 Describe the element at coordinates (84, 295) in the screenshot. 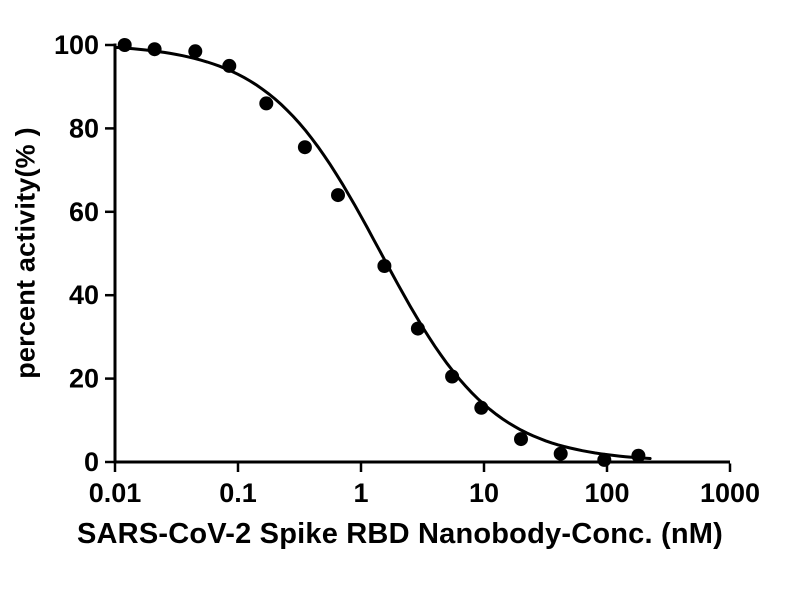

I see `y-tick-label: 40` at that location.